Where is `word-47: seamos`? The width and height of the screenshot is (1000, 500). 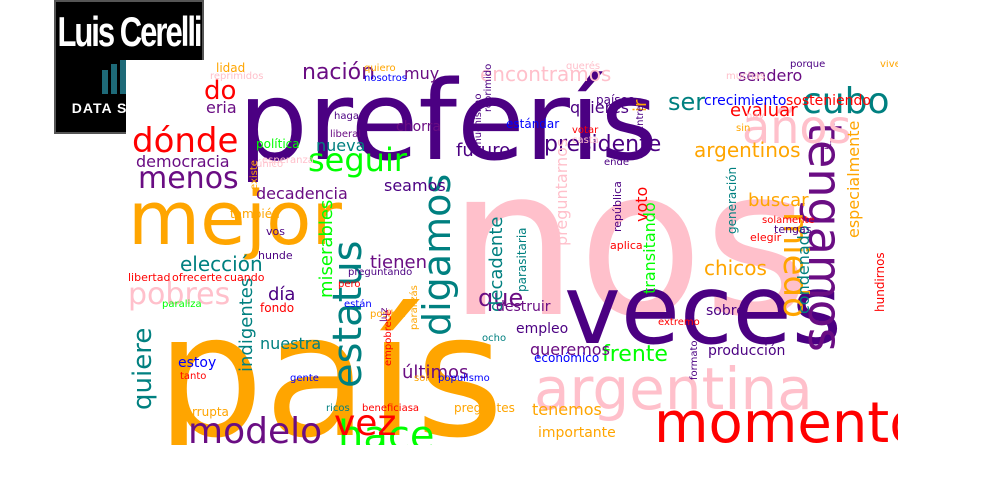 word-47: seamos is located at coordinates (415, 185).